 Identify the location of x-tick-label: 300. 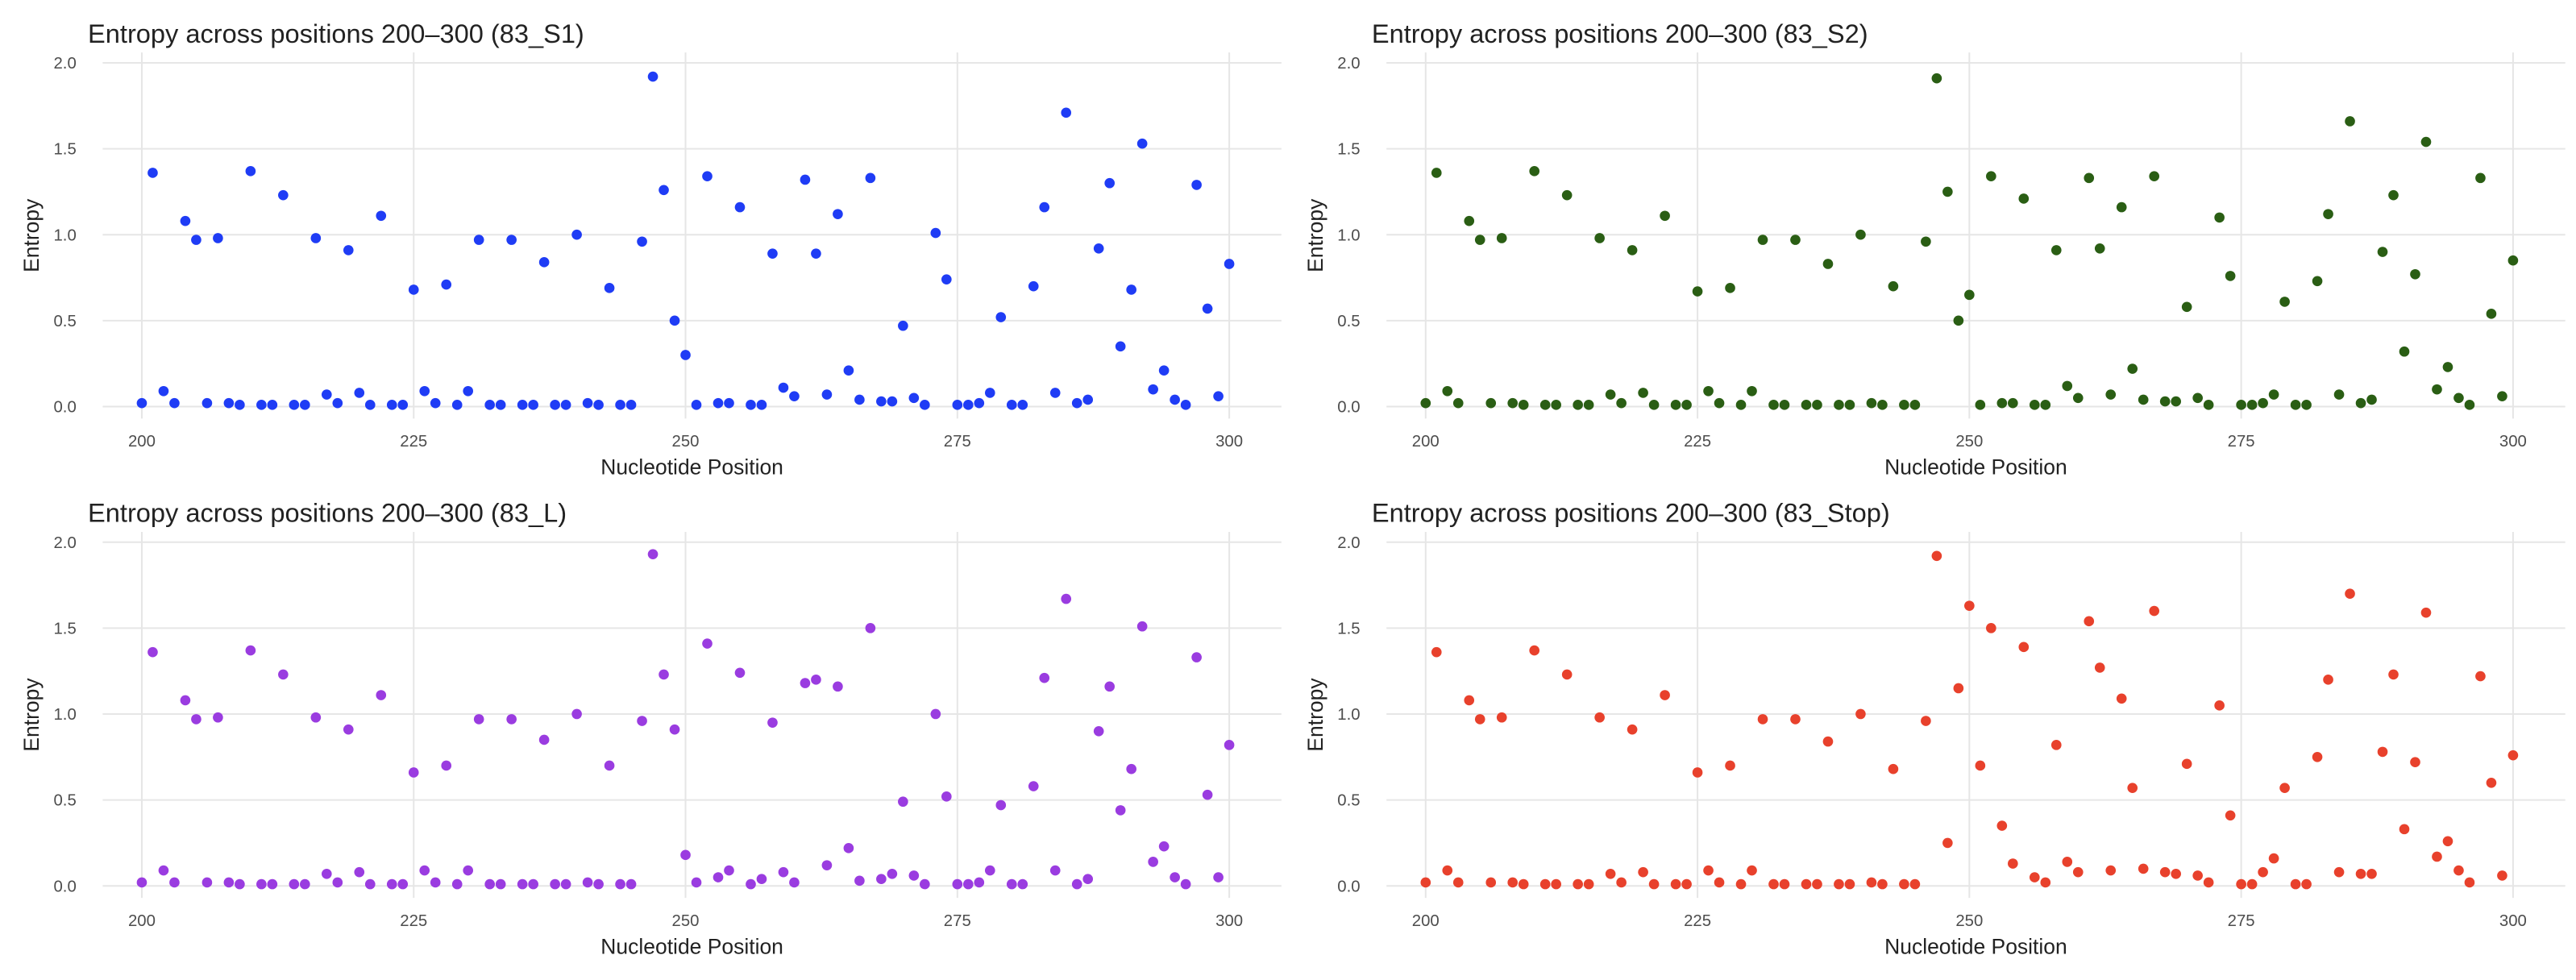
(1229, 442).